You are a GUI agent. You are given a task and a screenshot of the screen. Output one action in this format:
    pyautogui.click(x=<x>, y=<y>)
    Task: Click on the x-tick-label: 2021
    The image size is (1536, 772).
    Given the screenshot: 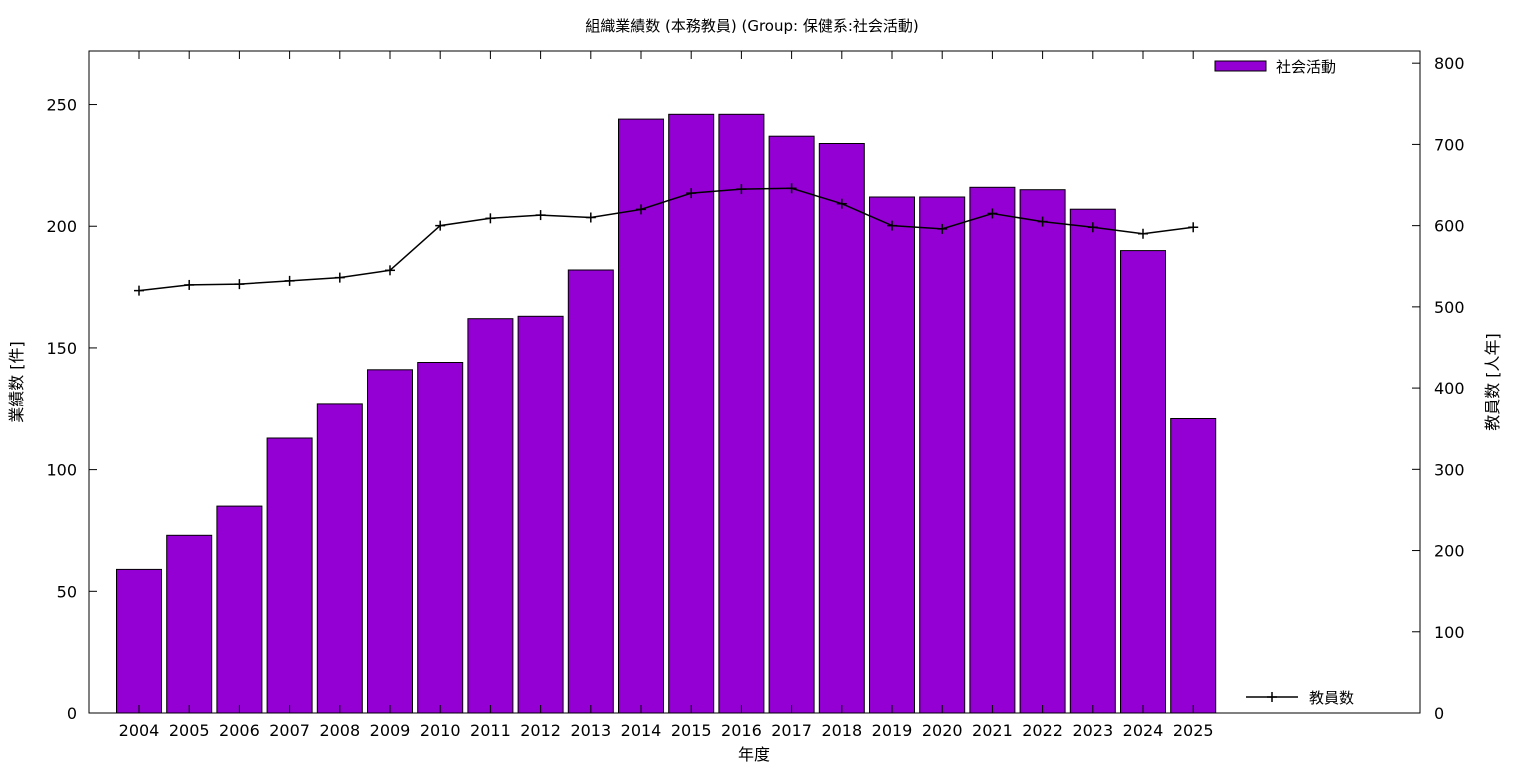 What is the action you would take?
    pyautogui.click(x=992, y=730)
    